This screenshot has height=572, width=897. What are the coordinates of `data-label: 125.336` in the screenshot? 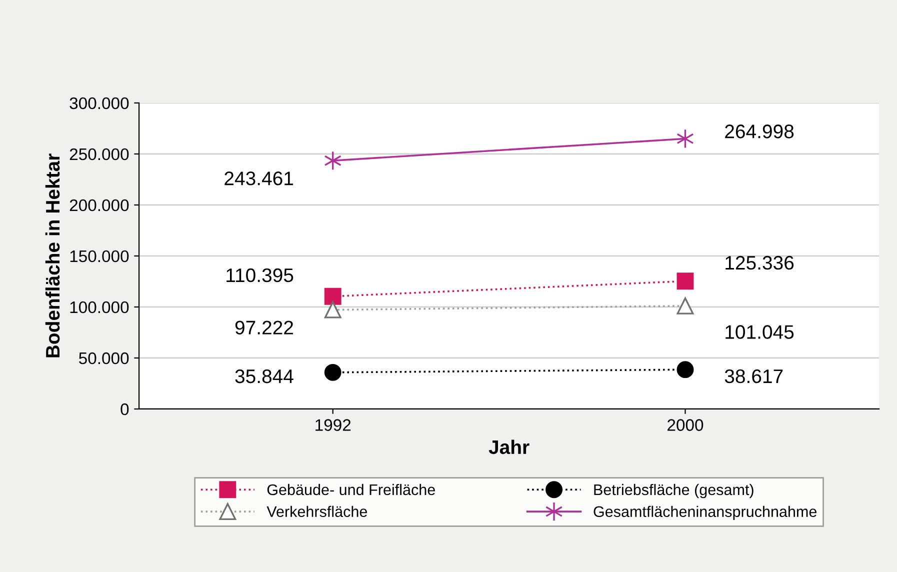 It's located at (760, 263).